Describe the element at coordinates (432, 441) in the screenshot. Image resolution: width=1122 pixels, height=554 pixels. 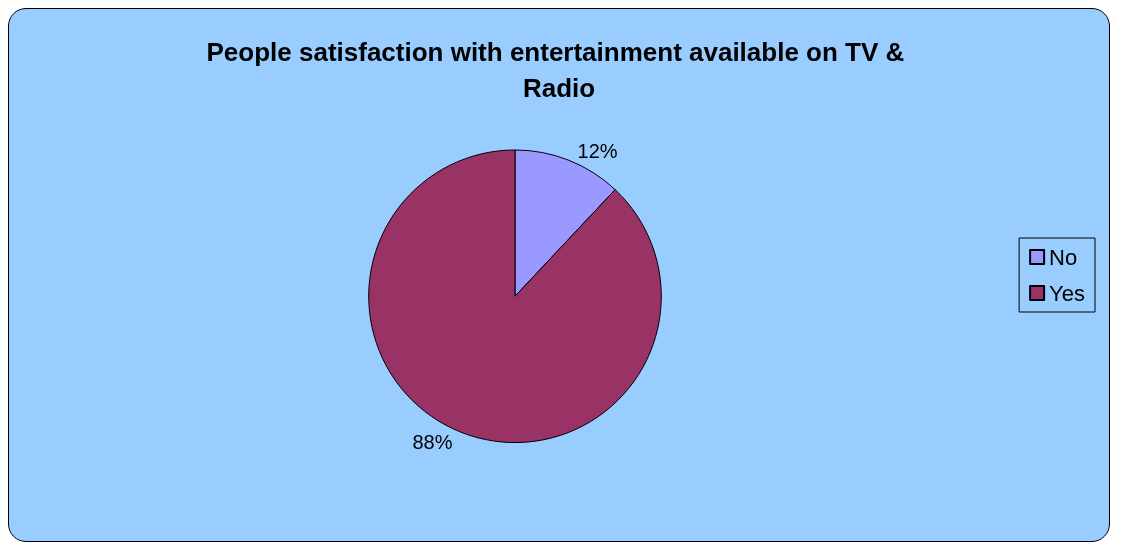
I see `data-label: 88%` at that location.